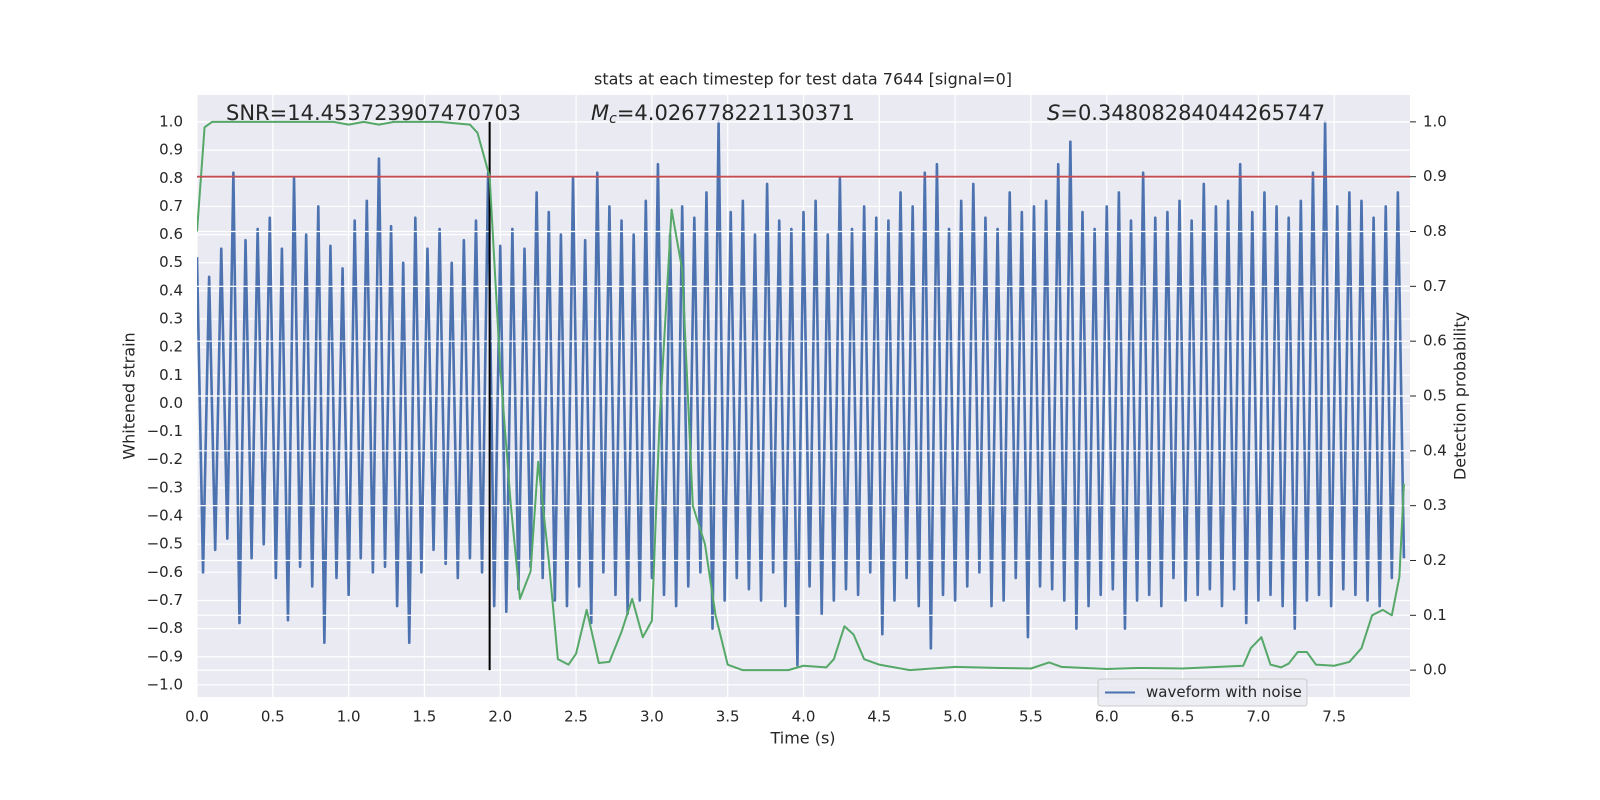 The image size is (1600, 800). Describe the element at coordinates (879, 717) in the screenshot. I see `x-tick-label: 4.5` at that location.